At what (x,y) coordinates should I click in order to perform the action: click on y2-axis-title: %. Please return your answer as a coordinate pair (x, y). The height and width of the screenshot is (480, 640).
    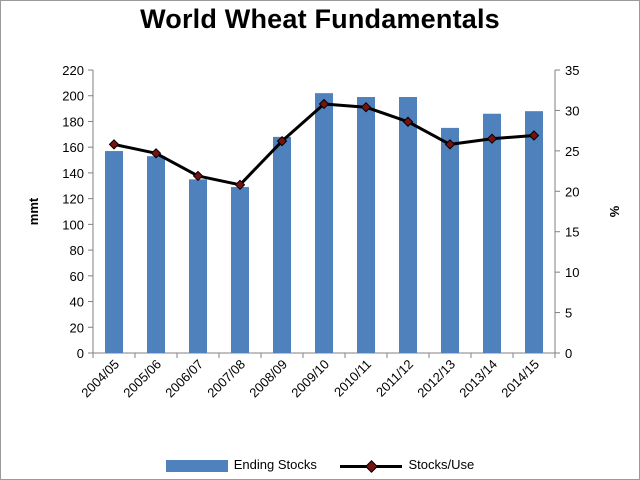
    Looking at the image, I should click on (614, 212).